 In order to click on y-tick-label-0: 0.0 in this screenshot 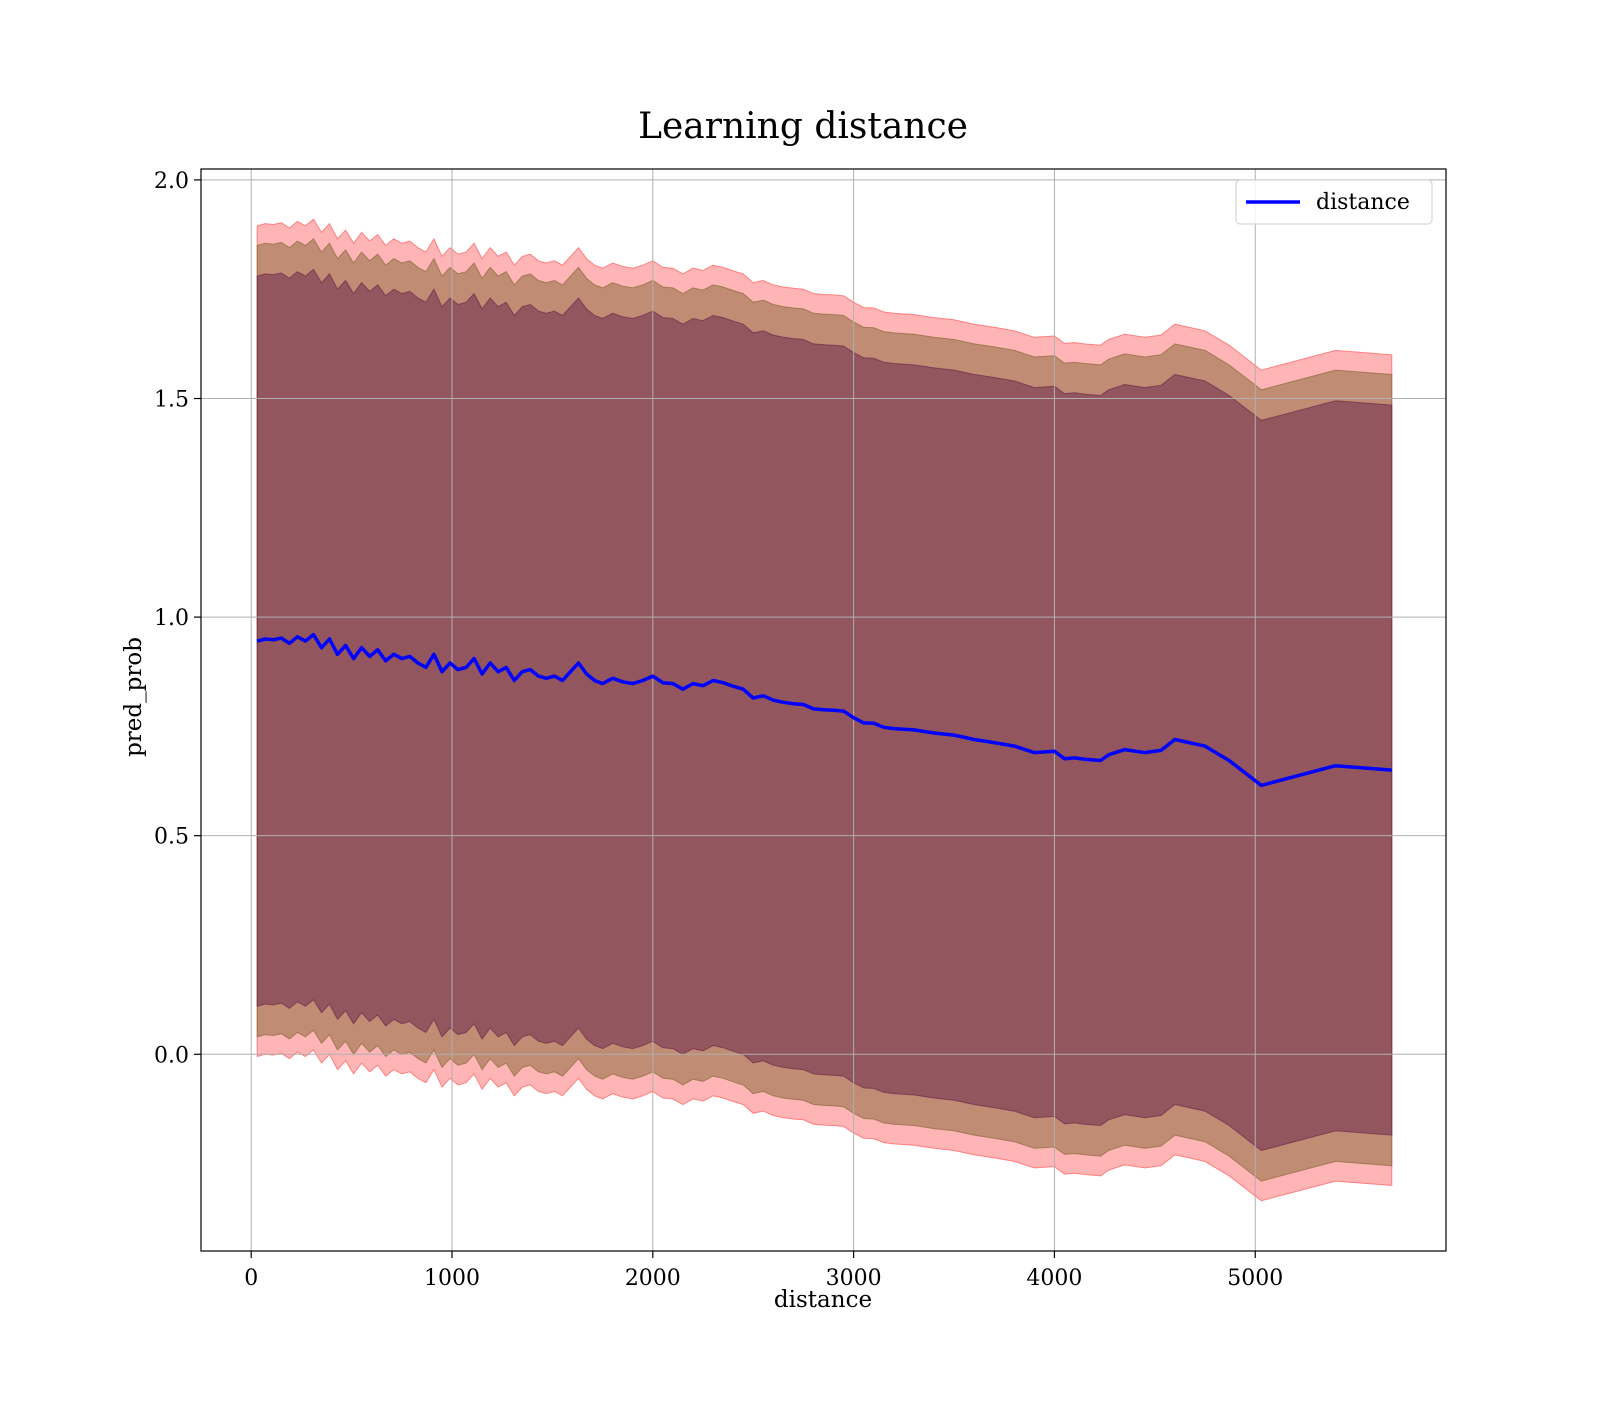, I will do `click(171, 1055)`.